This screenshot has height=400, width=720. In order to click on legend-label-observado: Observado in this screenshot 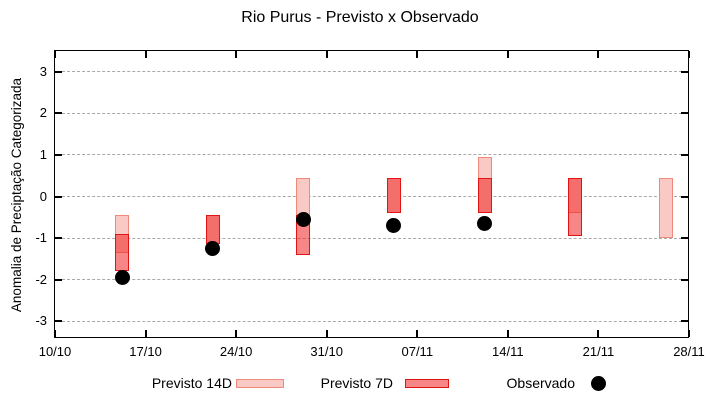, I will do `click(540, 383)`.